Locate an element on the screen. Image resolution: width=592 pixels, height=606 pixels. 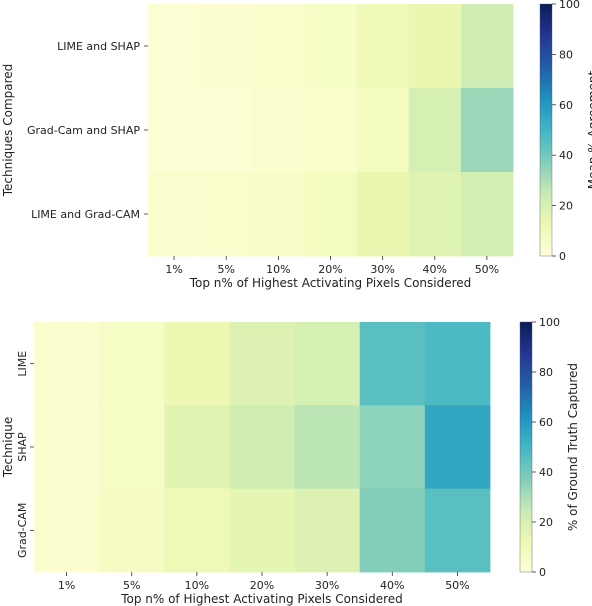
colorbar-label: Mean % Agreement is located at coordinates (589, 130).